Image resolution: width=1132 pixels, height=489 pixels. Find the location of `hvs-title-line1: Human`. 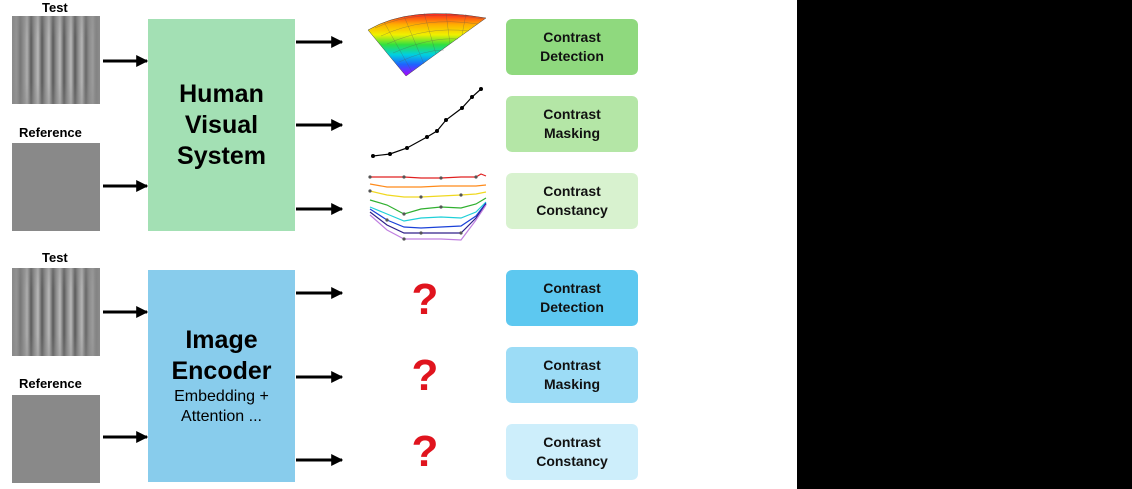

hvs-title-line1: Human is located at coordinates (221, 93).